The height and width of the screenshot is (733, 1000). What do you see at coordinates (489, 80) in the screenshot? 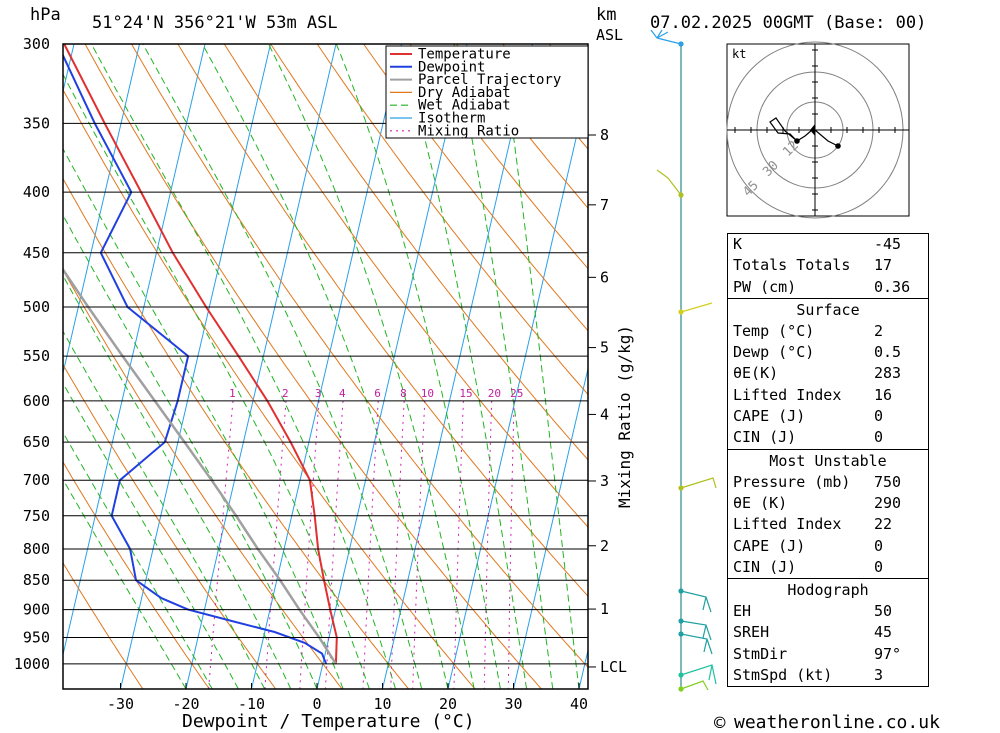
I see `legend-label: Parcel Trajectory` at bounding box center [489, 80].